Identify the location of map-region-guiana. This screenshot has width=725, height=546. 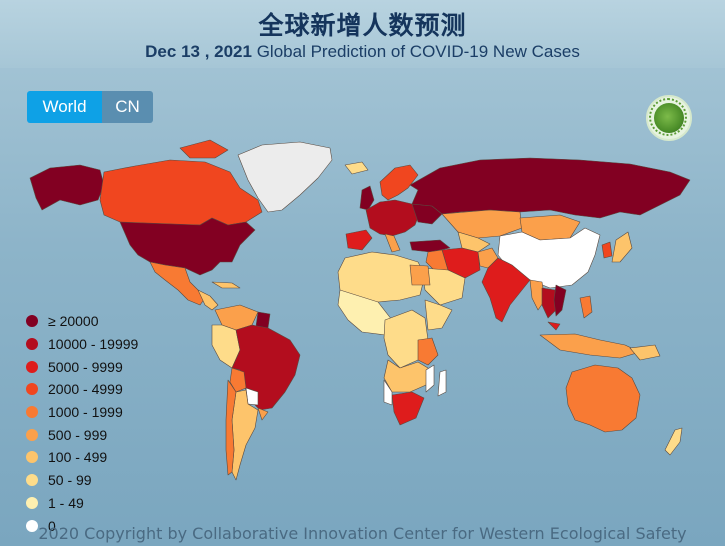
(263, 320).